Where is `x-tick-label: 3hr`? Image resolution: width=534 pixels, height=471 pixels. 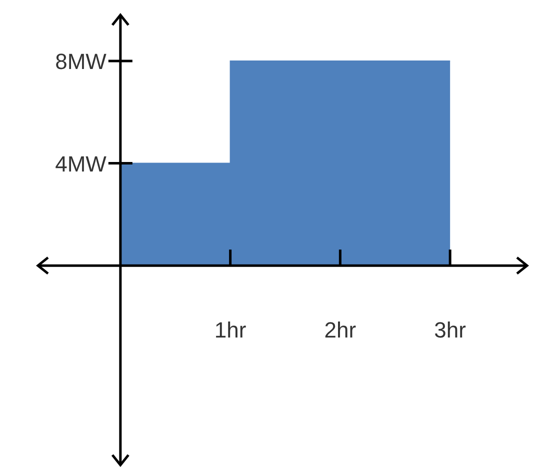
x-tick-label: 3hr is located at coordinates (450, 330).